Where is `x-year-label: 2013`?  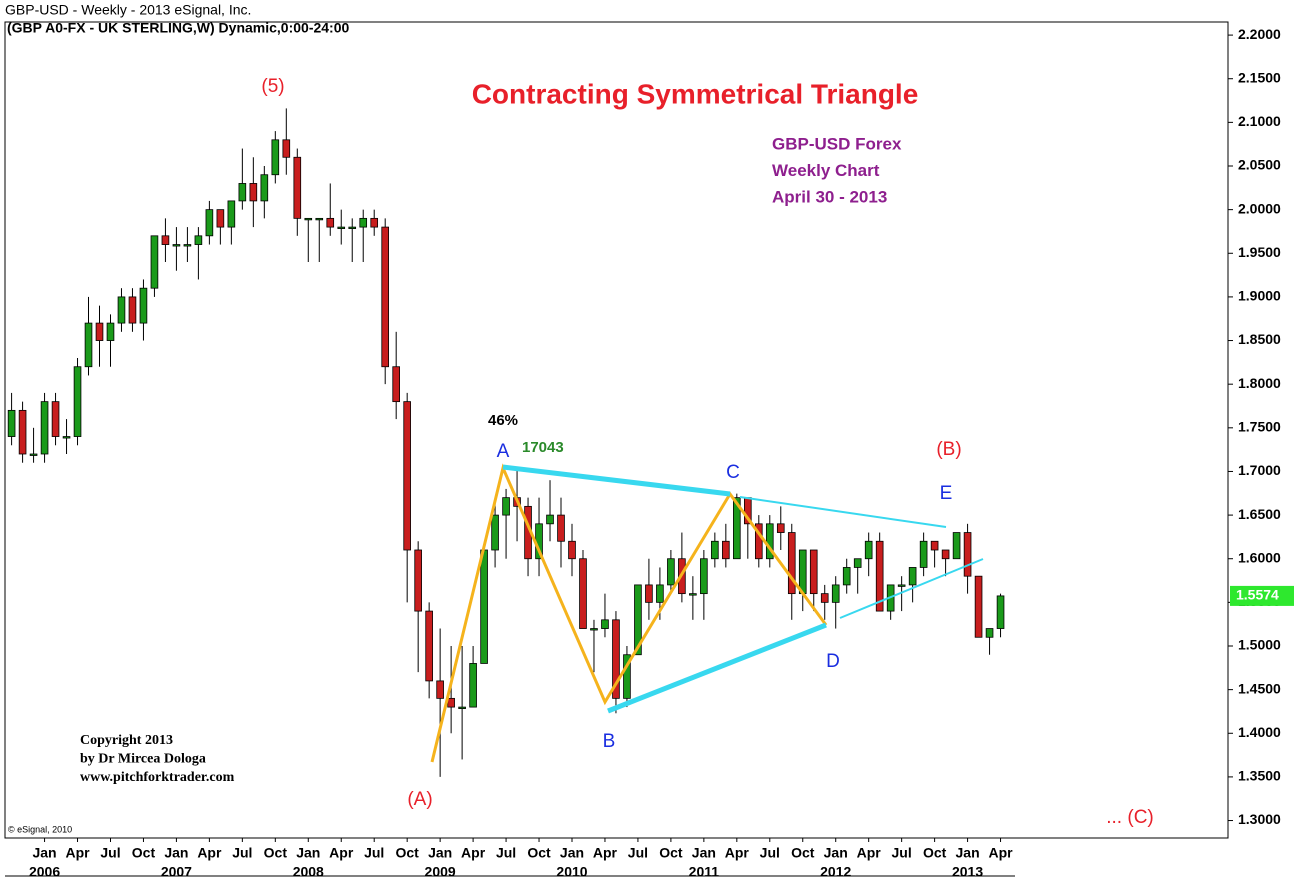 x-year-label: 2013 is located at coordinates (967, 872).